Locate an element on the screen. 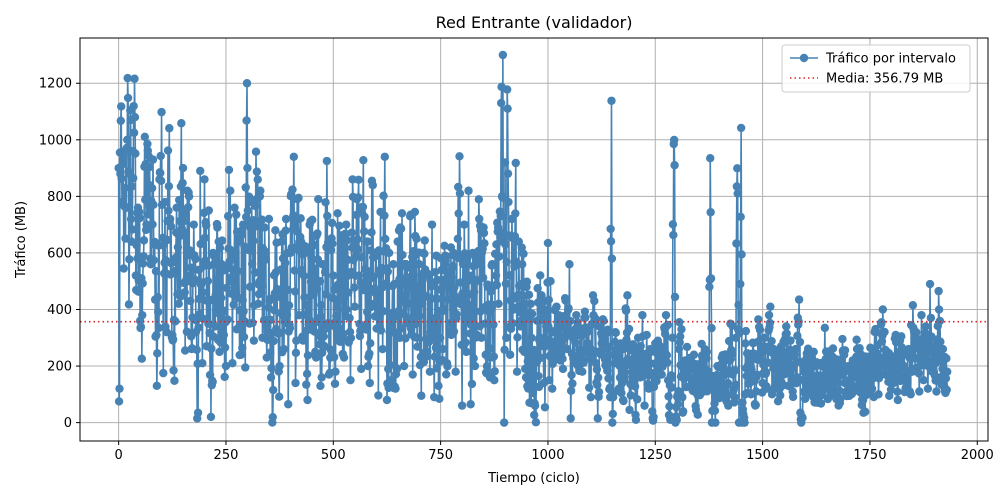 This screenshot has width=1000, height=500. y-tick-label: 800 is located at coordinates (59, 197).